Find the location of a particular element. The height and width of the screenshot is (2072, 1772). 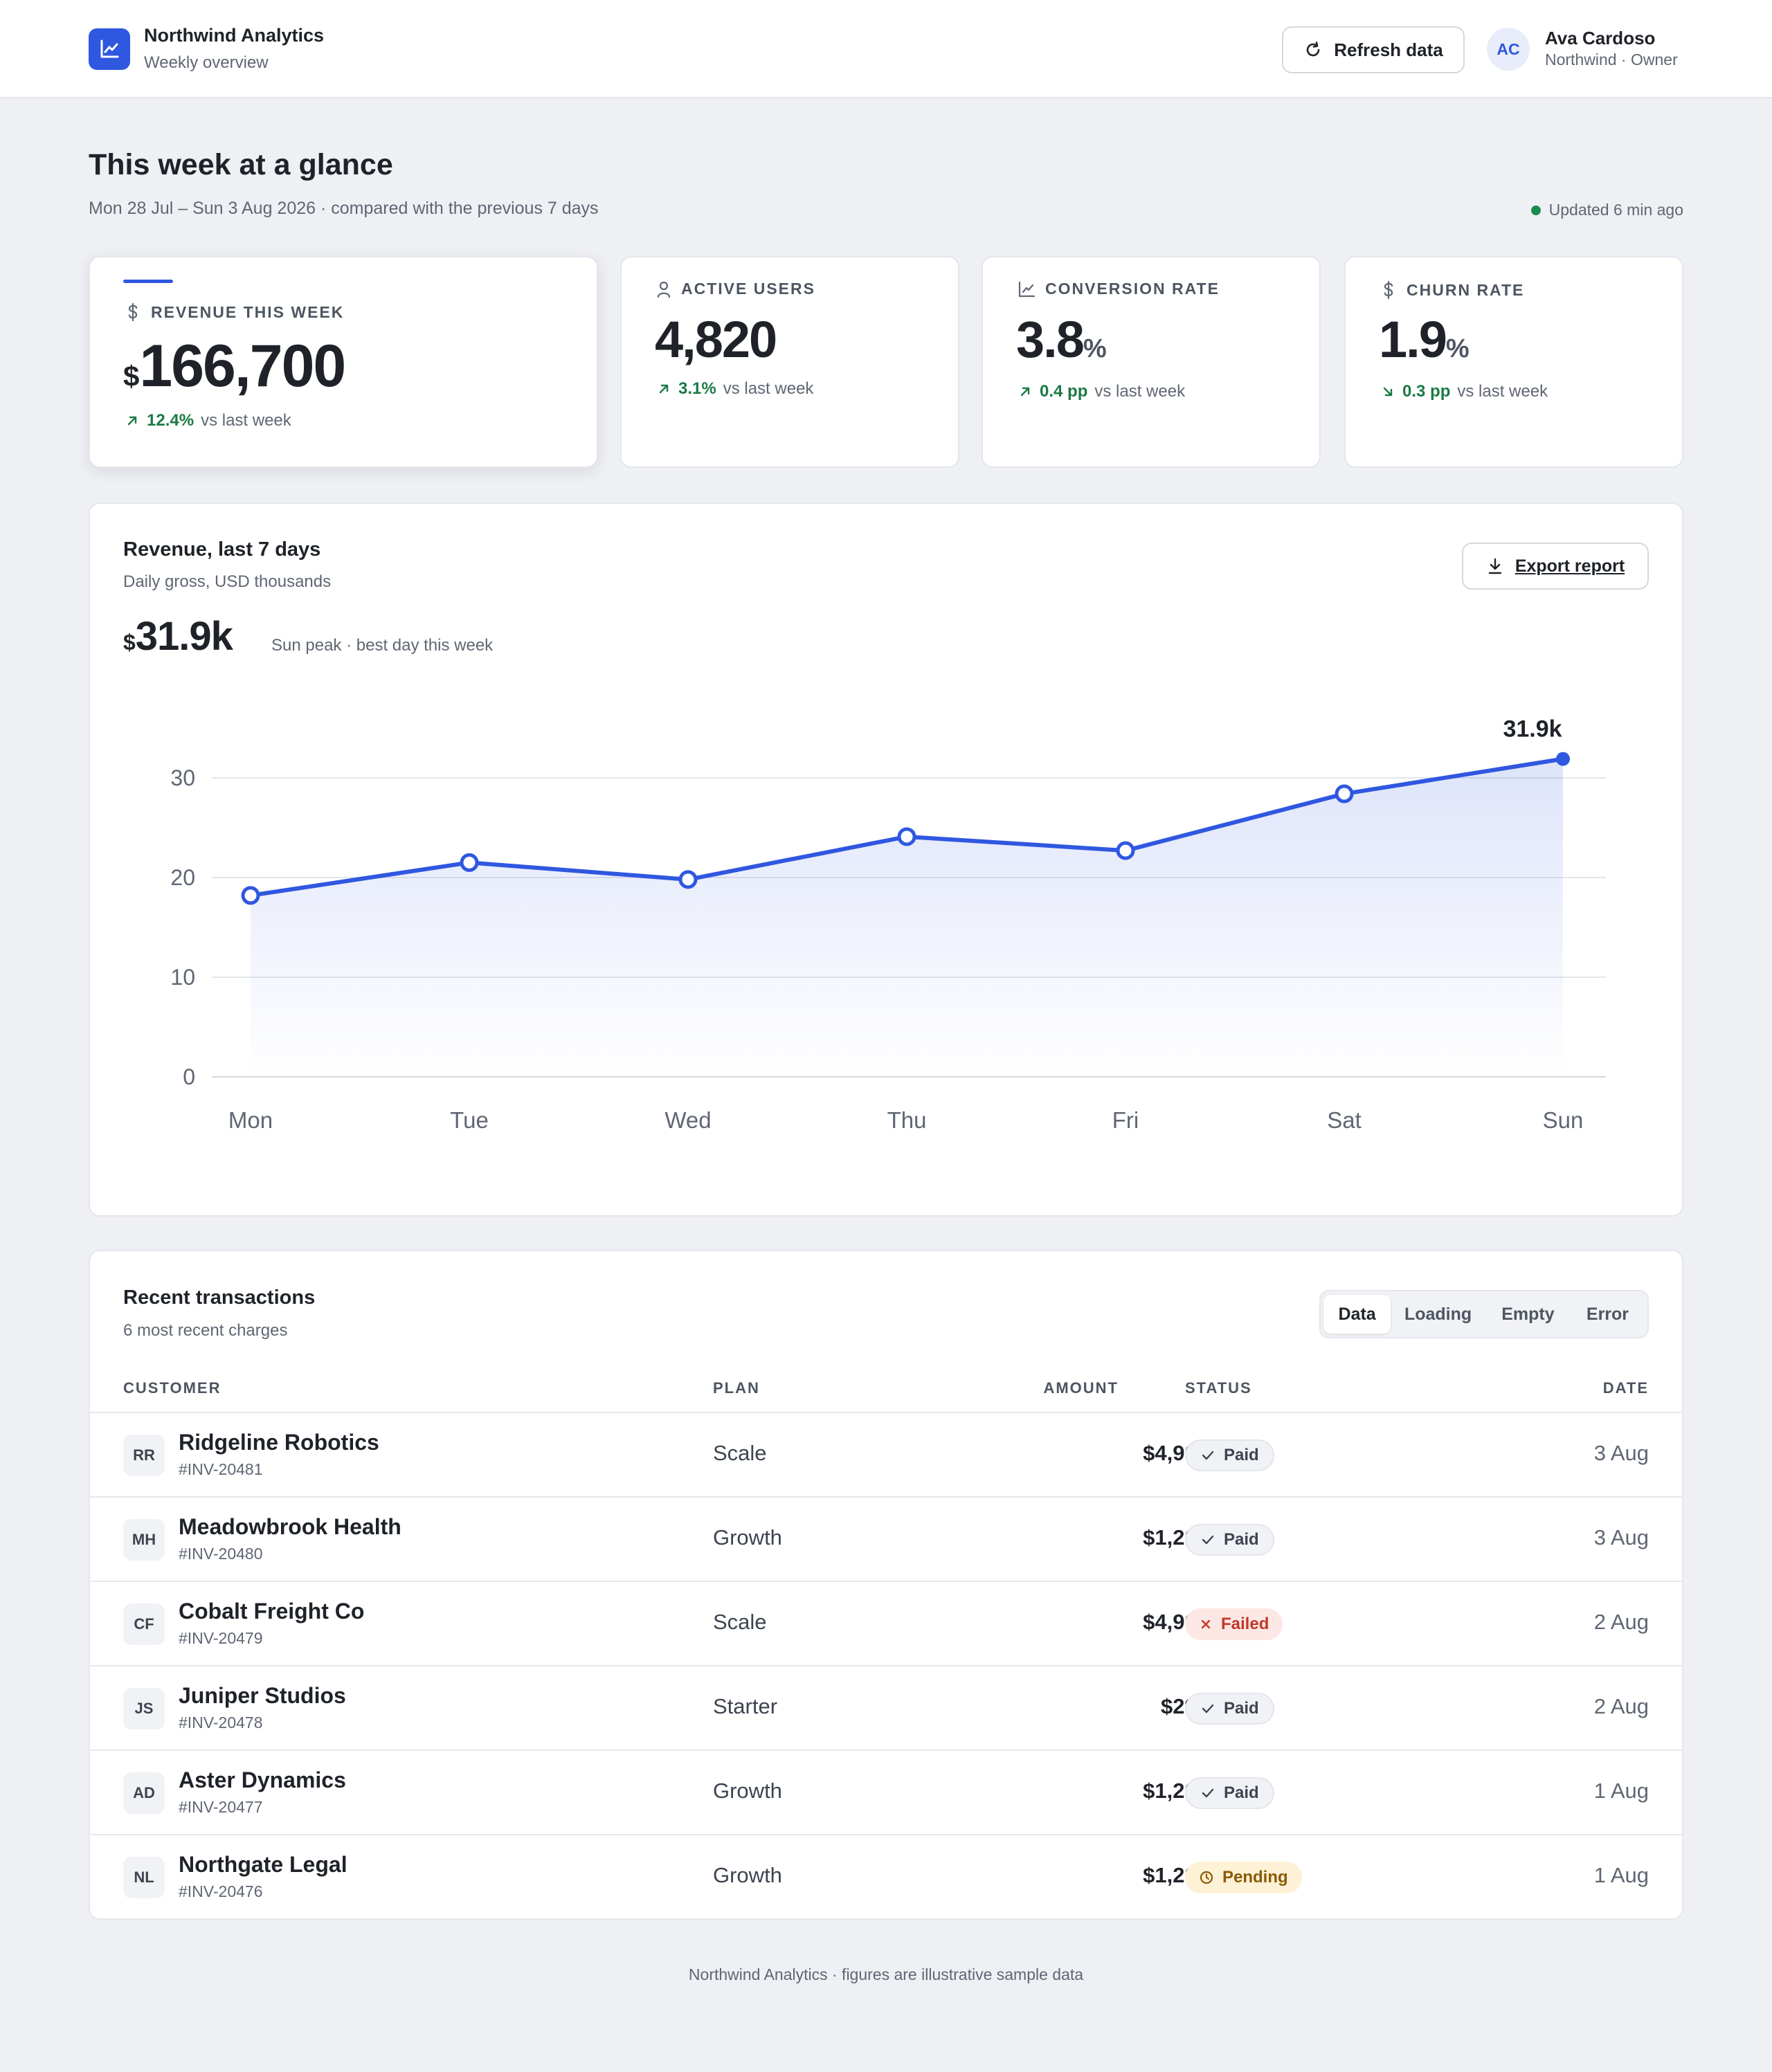

kpi-label: ACTIVE USERS is located at coordinates (735, 289).